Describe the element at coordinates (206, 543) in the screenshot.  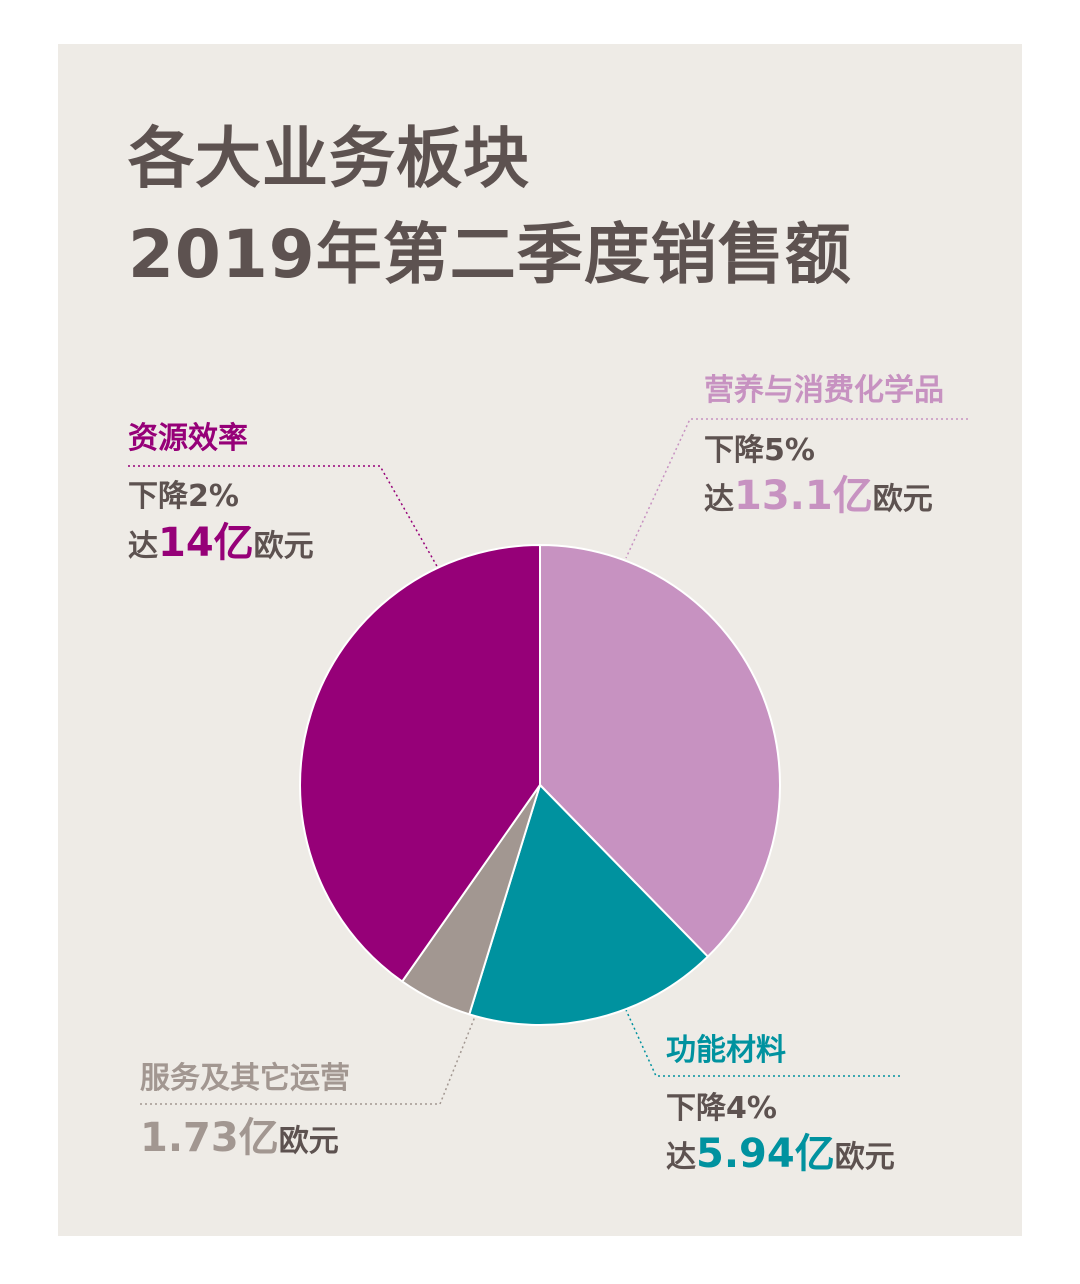
I see `label-resource-value: 14亿` at that location.